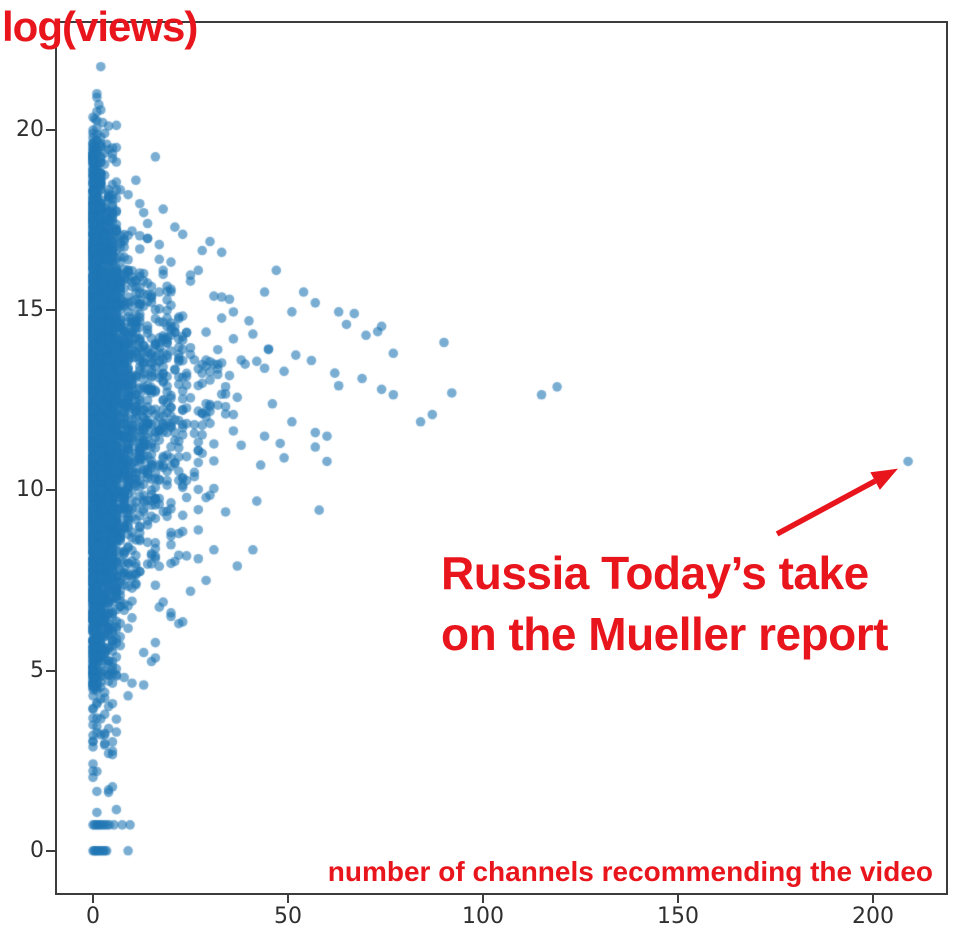 This screenshot has width=966, height=942. I want to click on annotation-line-1: Russia Today’s take, so click(655, 573).